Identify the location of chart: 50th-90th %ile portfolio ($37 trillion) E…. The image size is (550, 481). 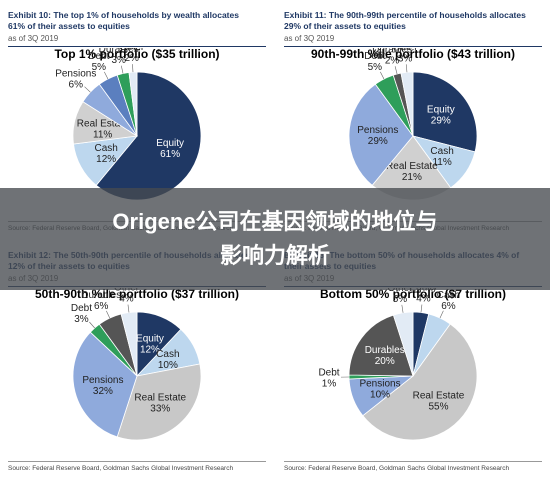
(137, 364).